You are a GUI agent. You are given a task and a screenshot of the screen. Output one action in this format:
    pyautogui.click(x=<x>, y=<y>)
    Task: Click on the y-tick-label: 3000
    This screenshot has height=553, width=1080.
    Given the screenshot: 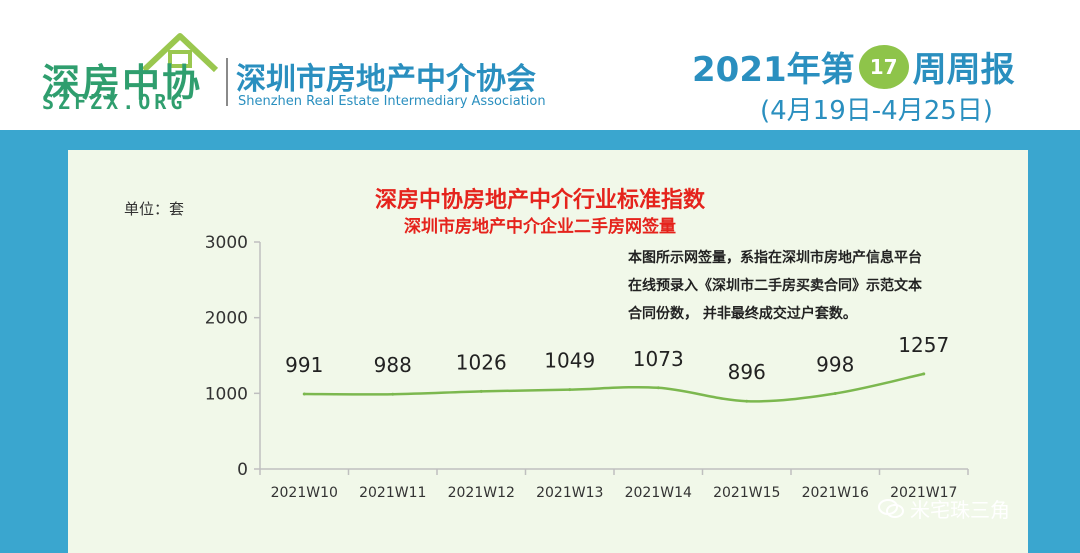 What is the action you would take?
    pyautogui.click(x=226, y=243)
    